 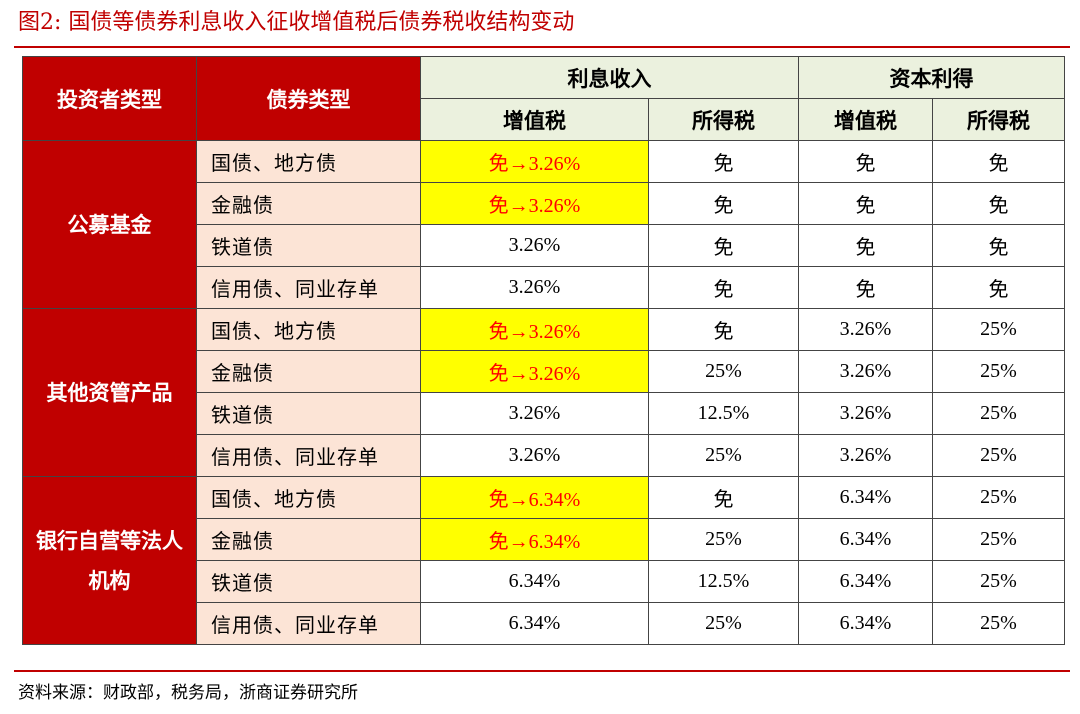 I want to click on header-row-1: 投资者类型 债券类型 利息收入 资本利得, so click(x=543, y=98).